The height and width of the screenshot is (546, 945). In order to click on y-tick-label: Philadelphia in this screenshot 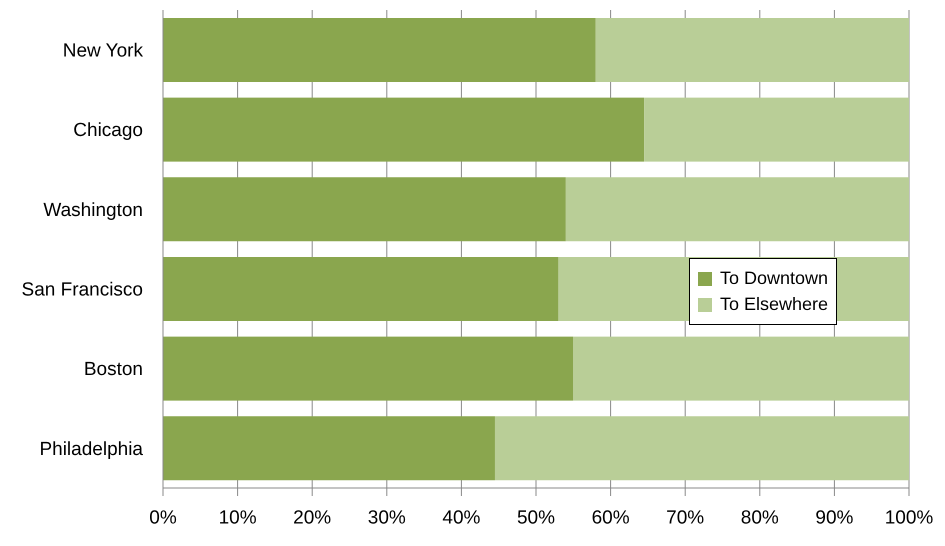, I will do `click(91, 449)`.